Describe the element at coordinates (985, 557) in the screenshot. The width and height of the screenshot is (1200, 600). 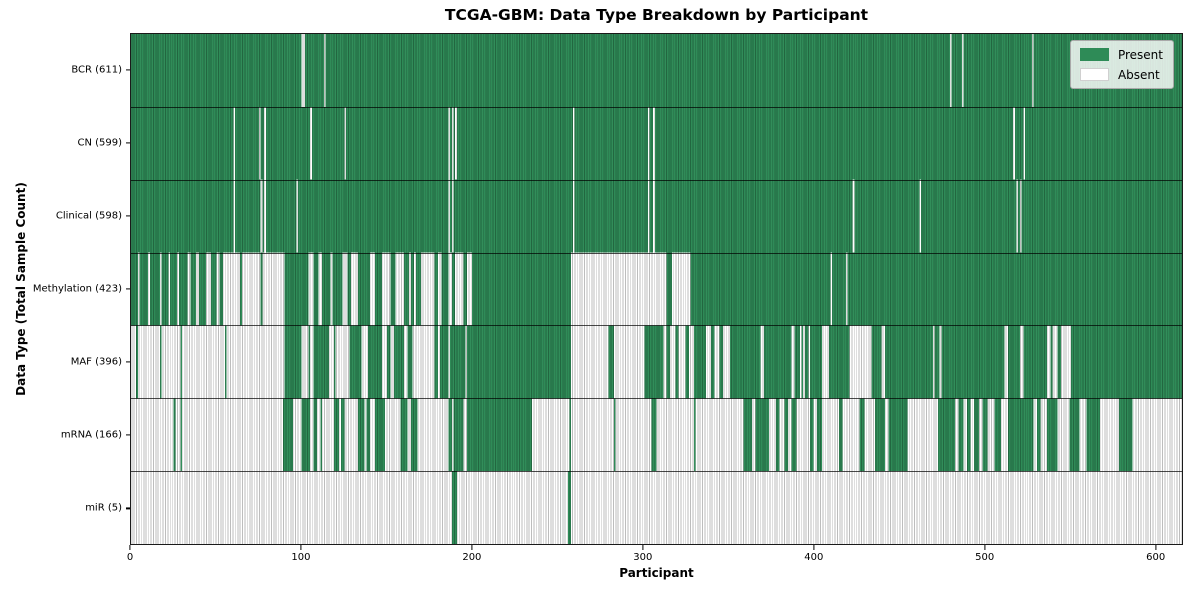
I see `x-tick-label: 500` at that location.